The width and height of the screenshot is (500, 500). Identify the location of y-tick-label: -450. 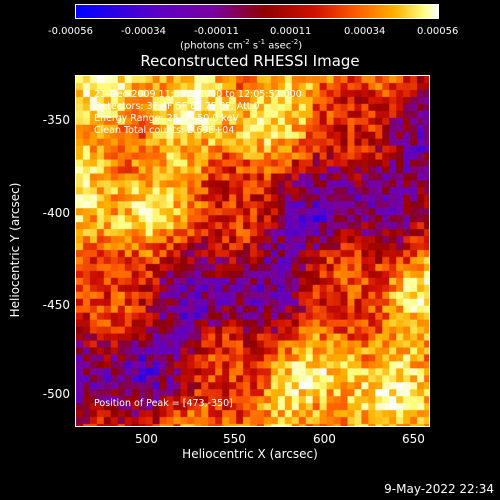
(56, 305).